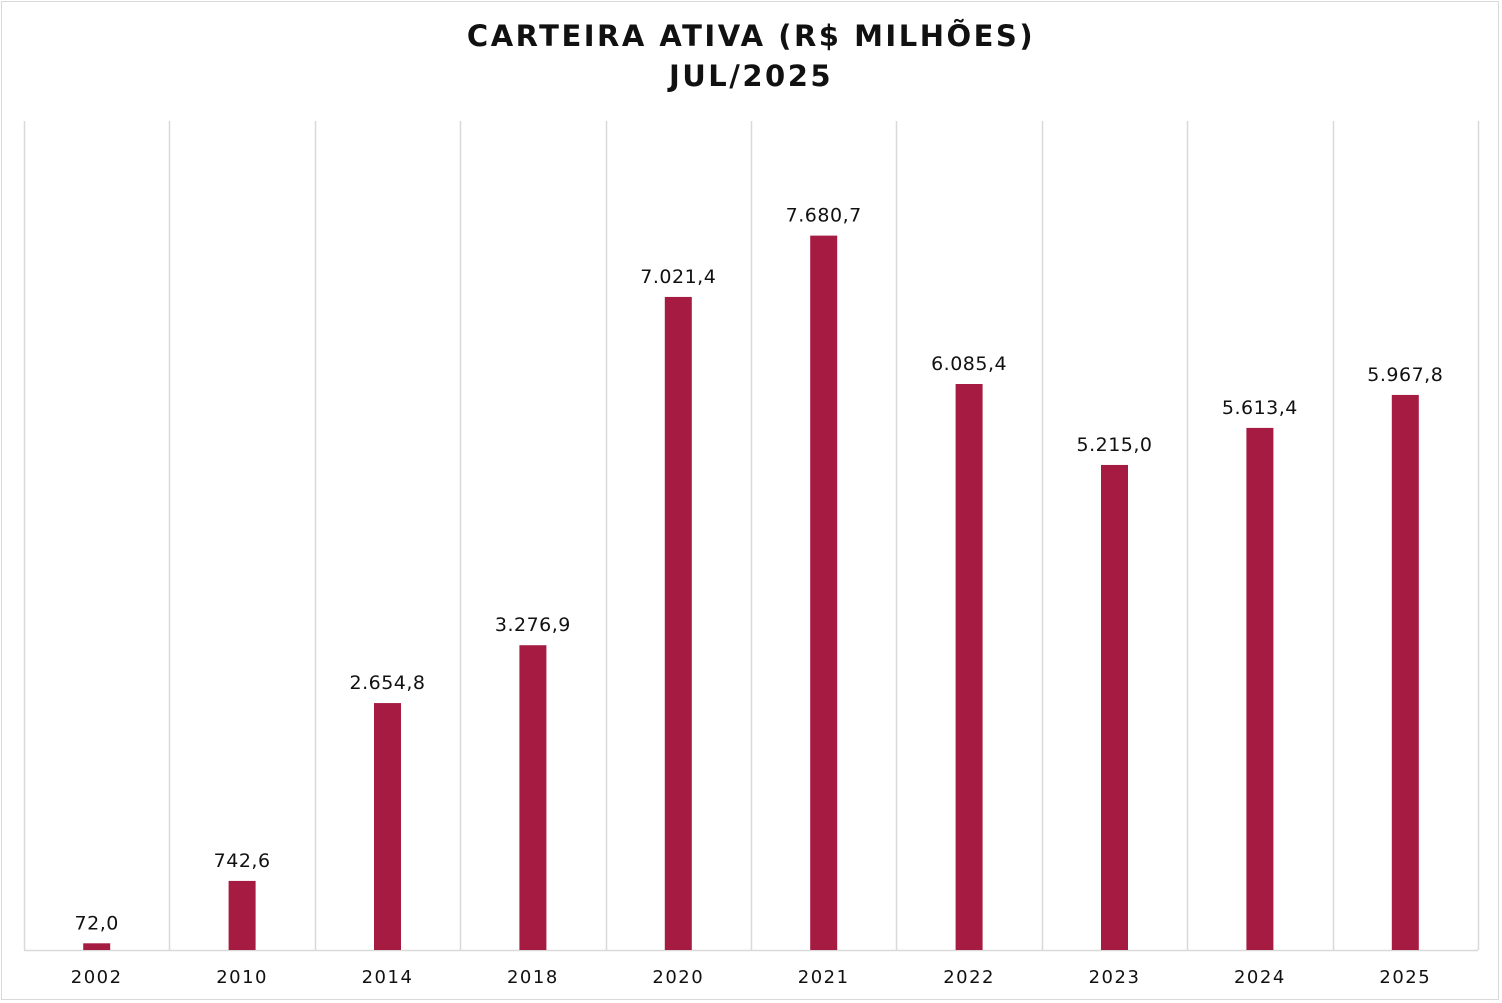 Image resolution: width=1502 pixels, height=1003 pixels. What do you see at coordinates (388, 977) in the screenshot?
I see `x-tick-label: 2014` at bounding box center [388, 977].